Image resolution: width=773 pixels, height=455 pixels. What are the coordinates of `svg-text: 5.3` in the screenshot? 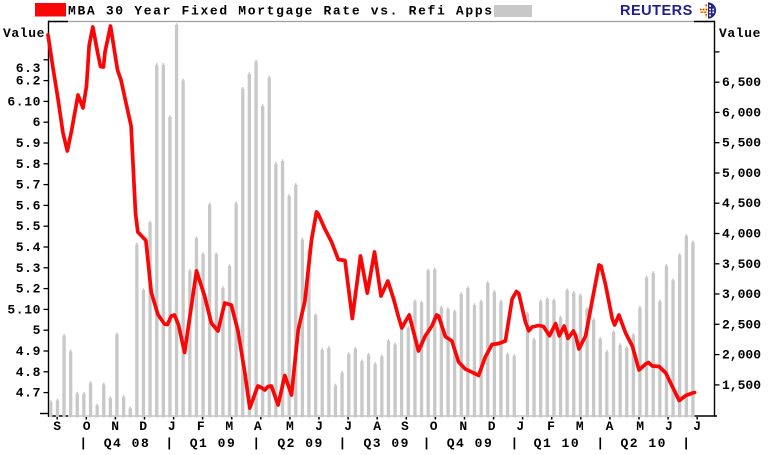 It's located at (28, 268).